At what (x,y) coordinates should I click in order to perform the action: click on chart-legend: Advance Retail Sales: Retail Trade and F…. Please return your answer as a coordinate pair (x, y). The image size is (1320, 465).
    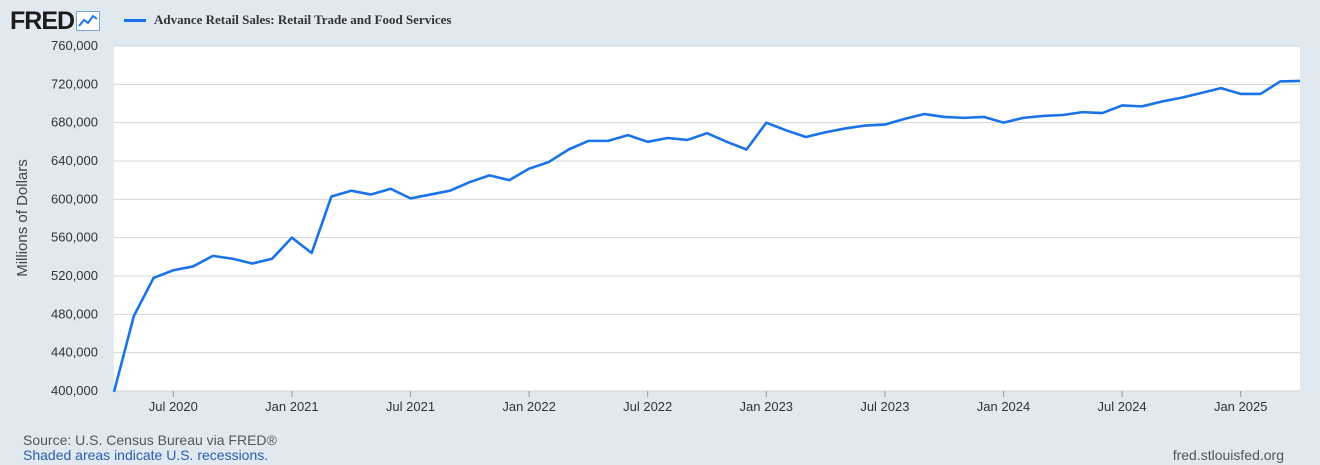
    Looking at the image, I should click on (287, 20).